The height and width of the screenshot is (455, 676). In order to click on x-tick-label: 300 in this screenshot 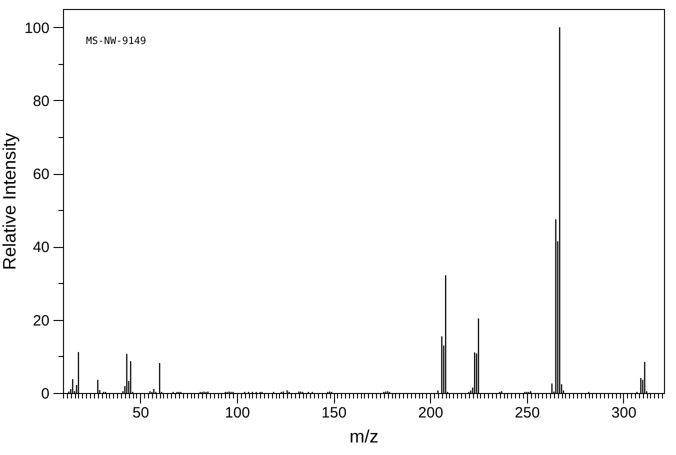, I will do `click(623, 413)`.